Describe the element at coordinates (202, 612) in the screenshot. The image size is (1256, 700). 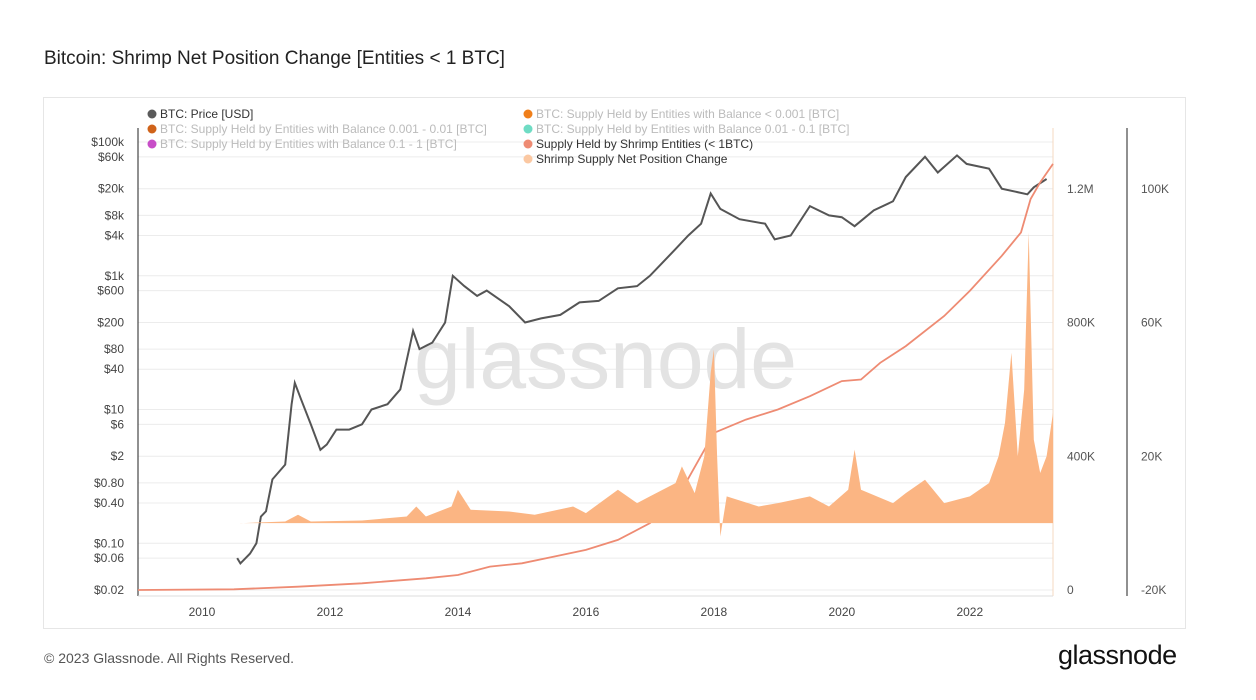
I see `x-tick-label: 2010` at that location.